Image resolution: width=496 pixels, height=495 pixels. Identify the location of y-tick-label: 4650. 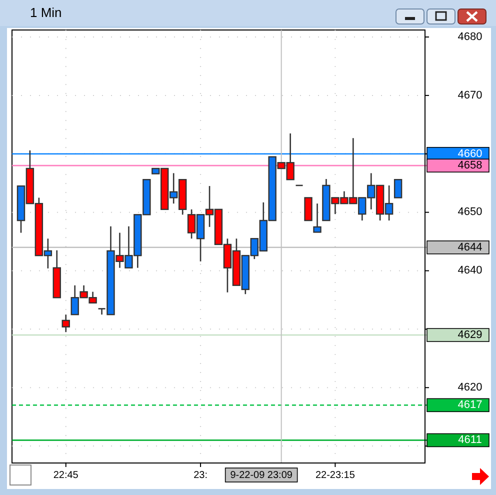
(470, 212).